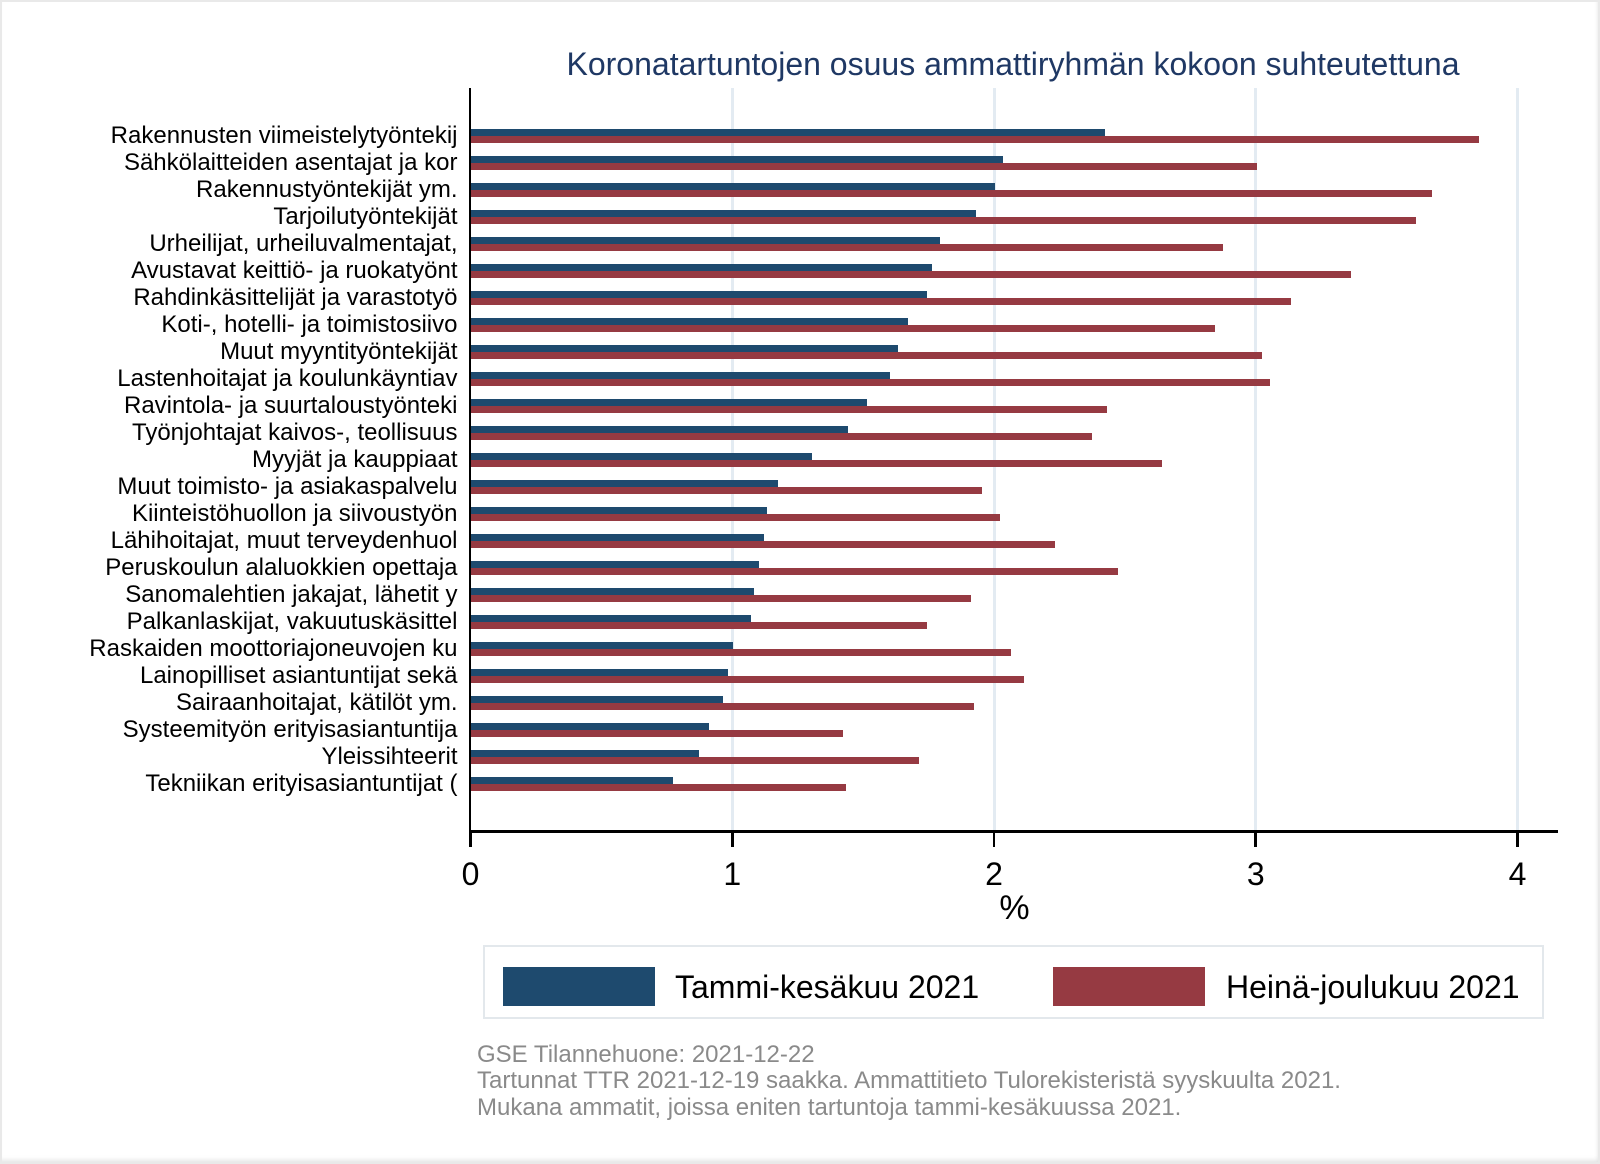 The height and width of the screenshot is (1164, 1600). What do you see at coordinates (470, 461) in the screenshot?
I see `y-axis-line` at bounding box center [470, 461].